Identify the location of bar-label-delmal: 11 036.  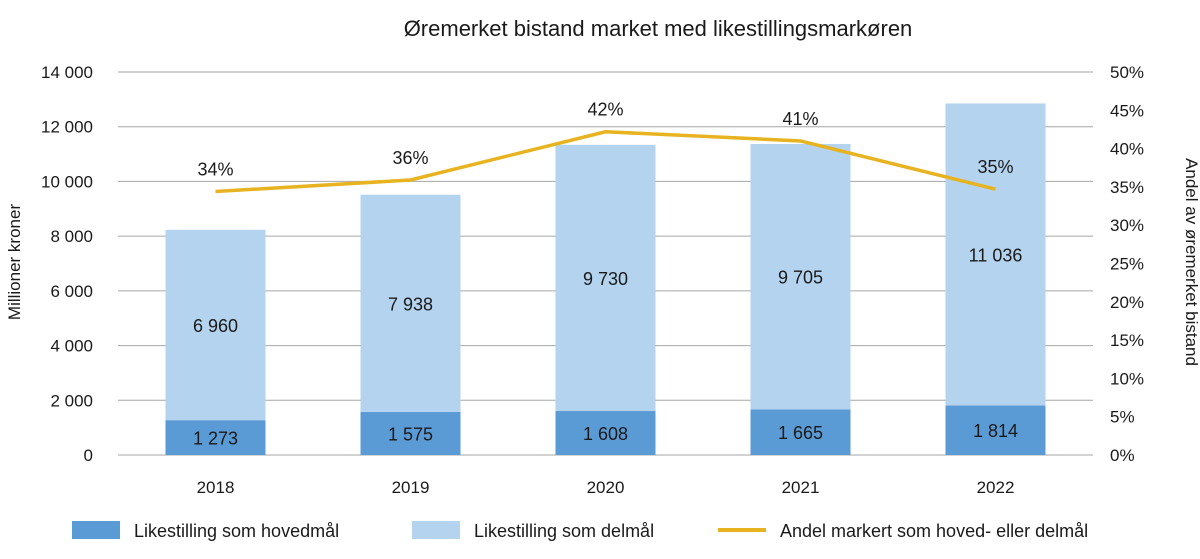
(996, 255).